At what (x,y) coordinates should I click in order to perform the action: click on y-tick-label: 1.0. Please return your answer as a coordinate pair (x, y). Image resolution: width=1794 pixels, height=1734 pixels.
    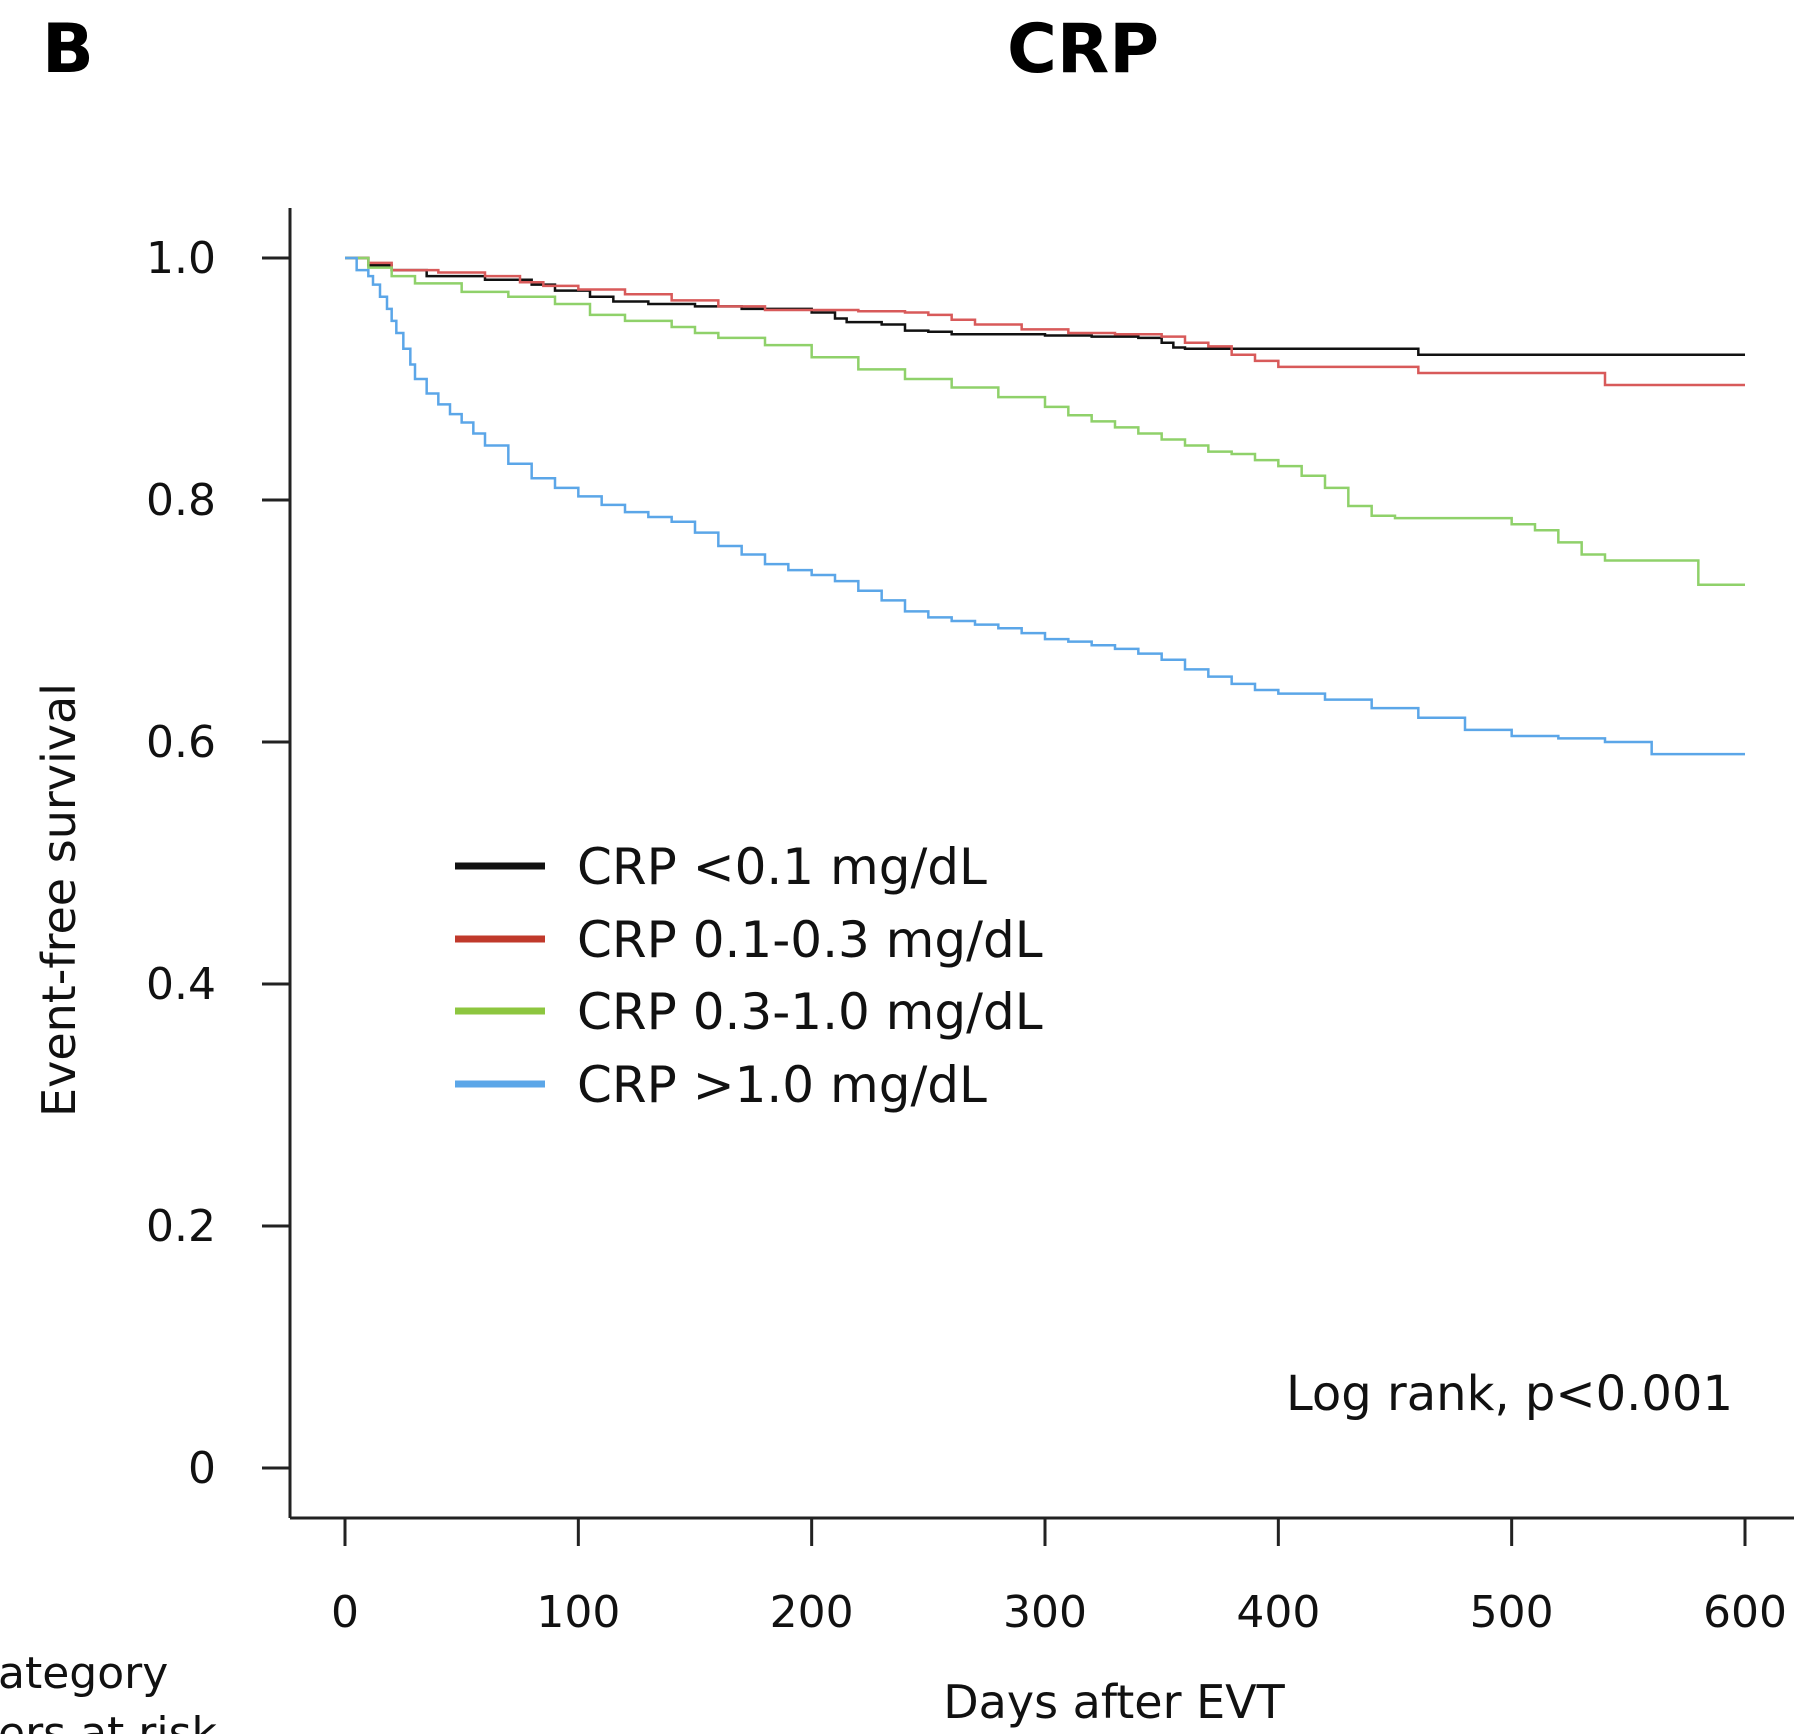
    Looking at the image, I should click on (181, 258).